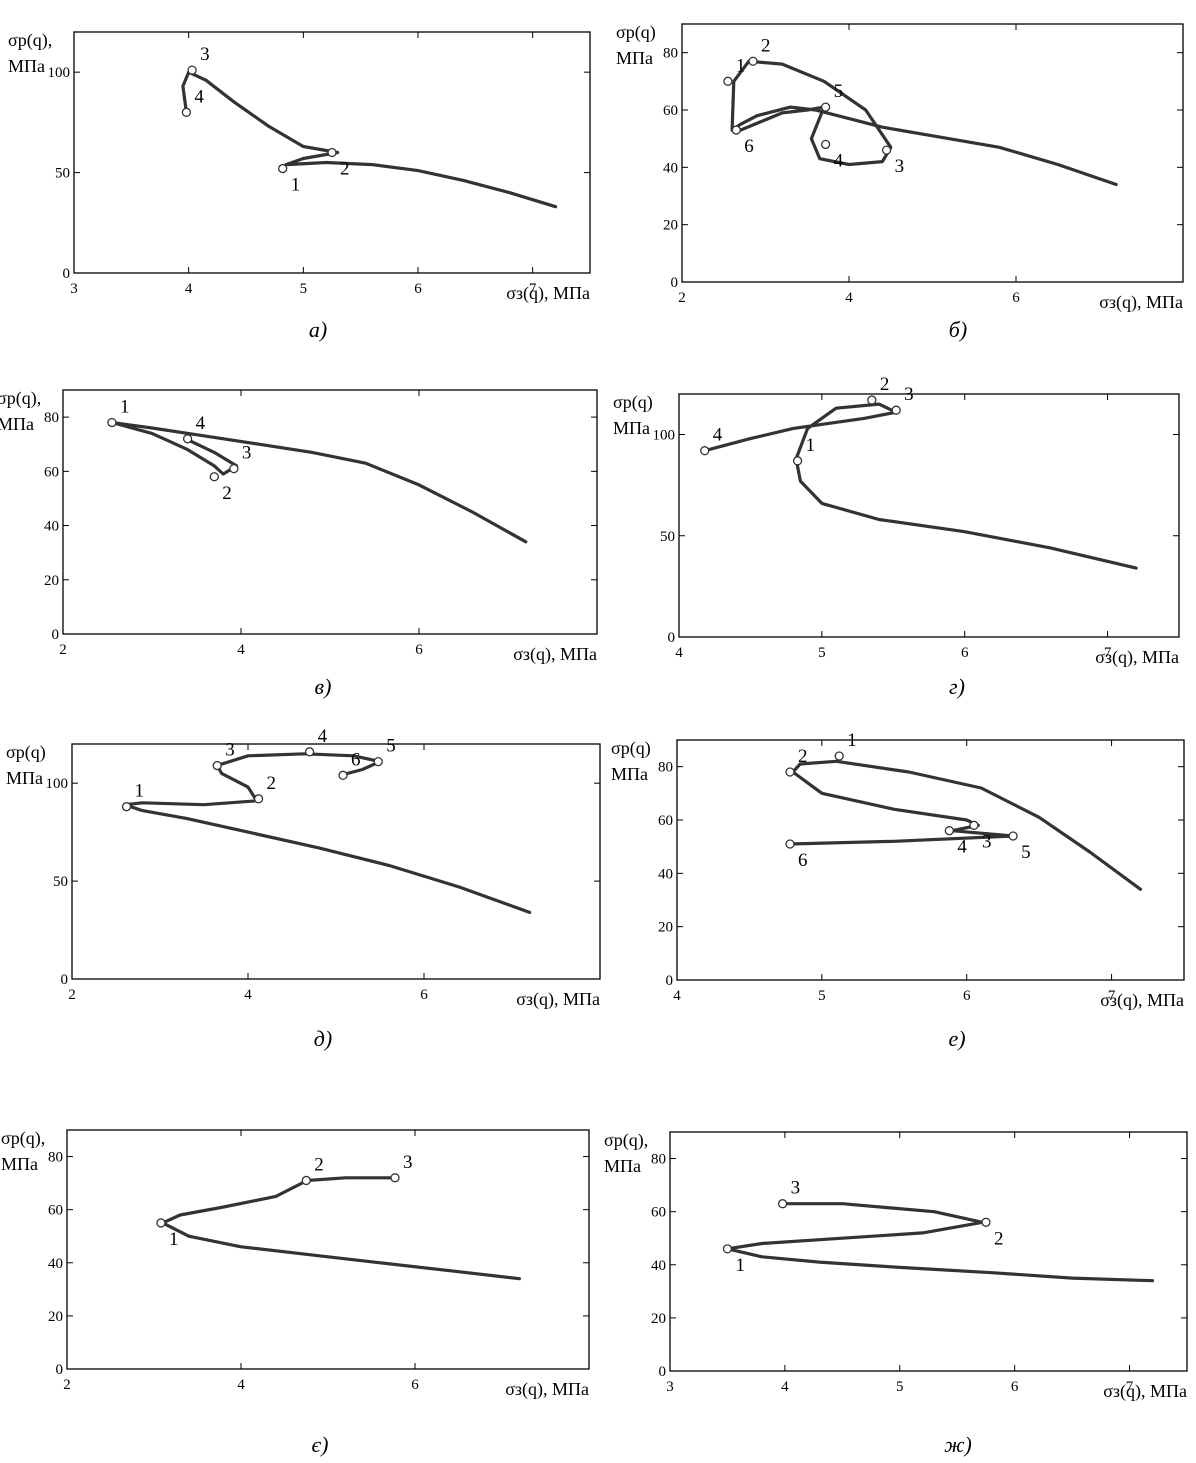 The width and height of the screenshot is (1196, 1463). What do you see at coordinates (670, 1387) in the screenshot?
I see `x-tick-label: 3` at bounding box center [670, 1387].